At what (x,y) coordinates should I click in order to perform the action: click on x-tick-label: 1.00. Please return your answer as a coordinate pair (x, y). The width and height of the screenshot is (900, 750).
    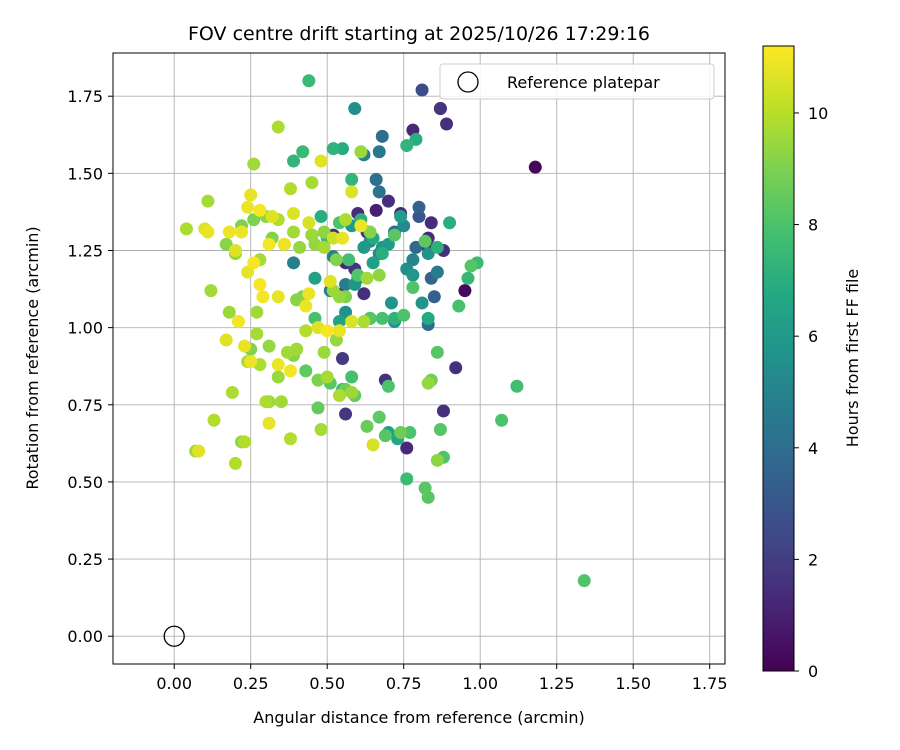
    Looking at the image, I should click on (480, 683).